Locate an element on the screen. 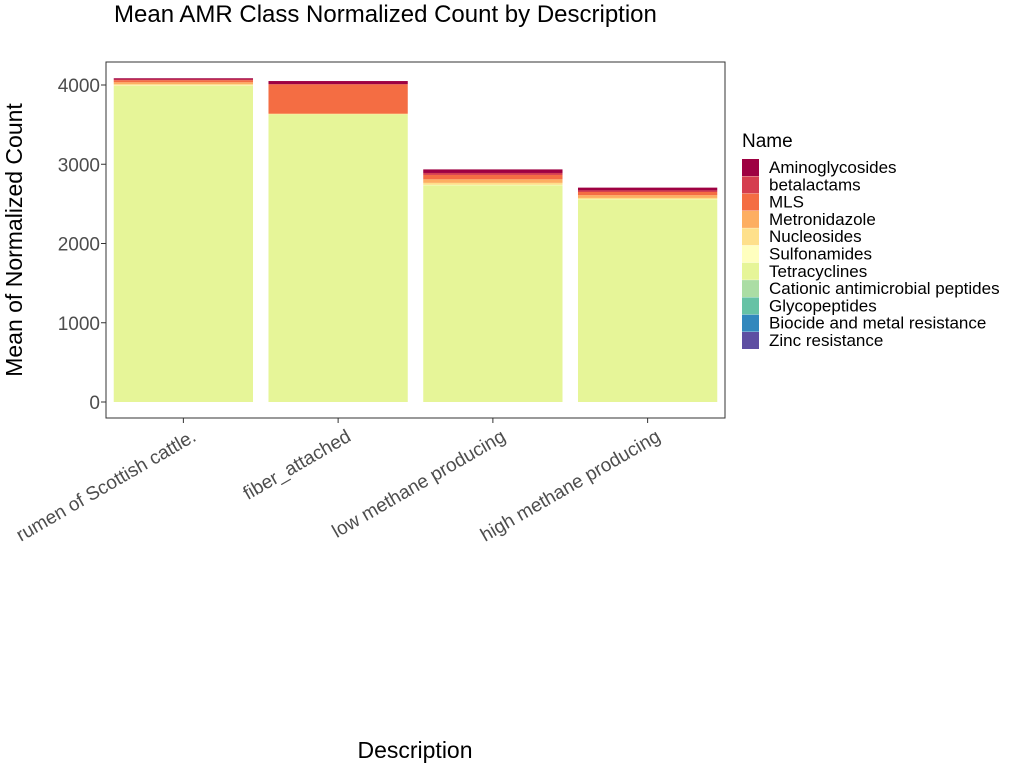  y-axis-title: Mean of Normalized Count is located at coordinates (14, 240).